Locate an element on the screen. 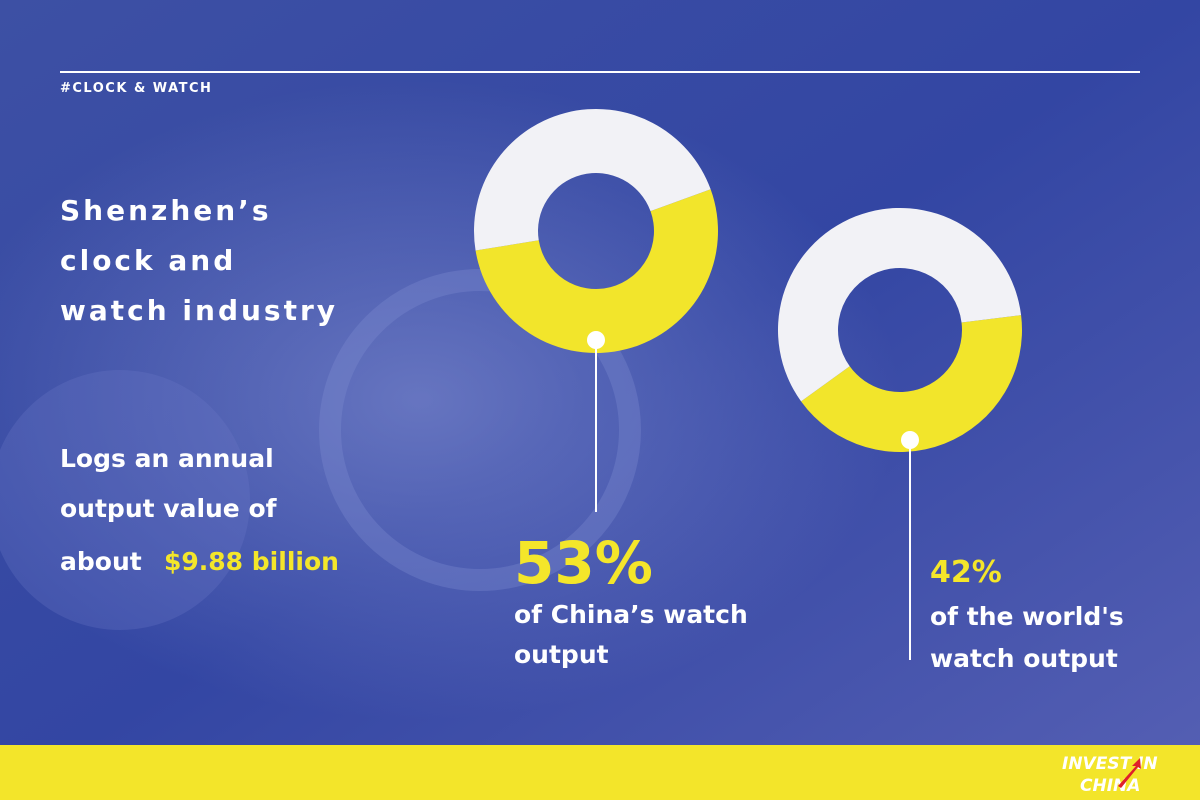  caption: output is located at coordinates (561, 654).